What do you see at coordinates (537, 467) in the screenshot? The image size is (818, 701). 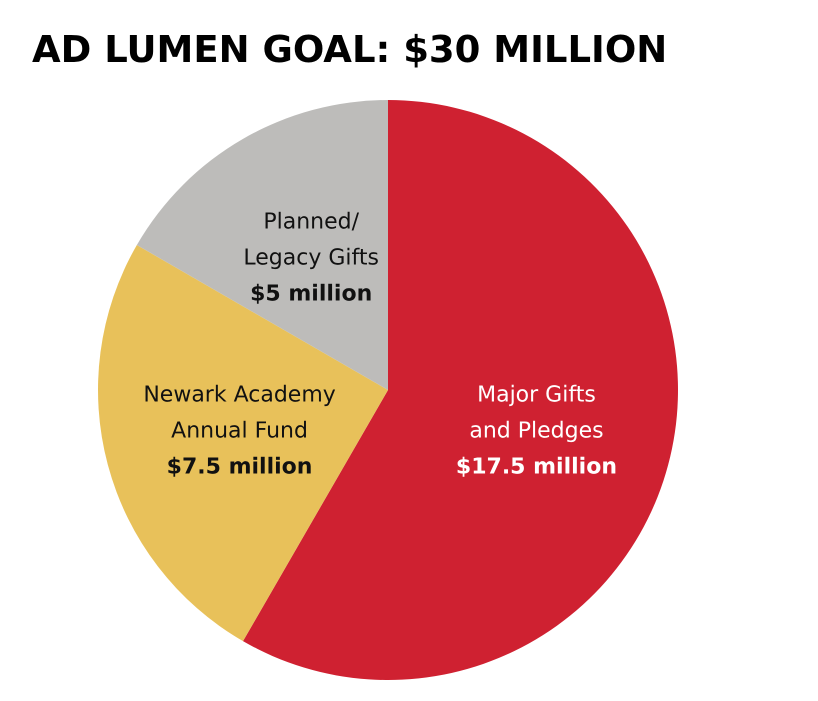 I see `data-label: $17.5 million` at bounding box center [537, 467].